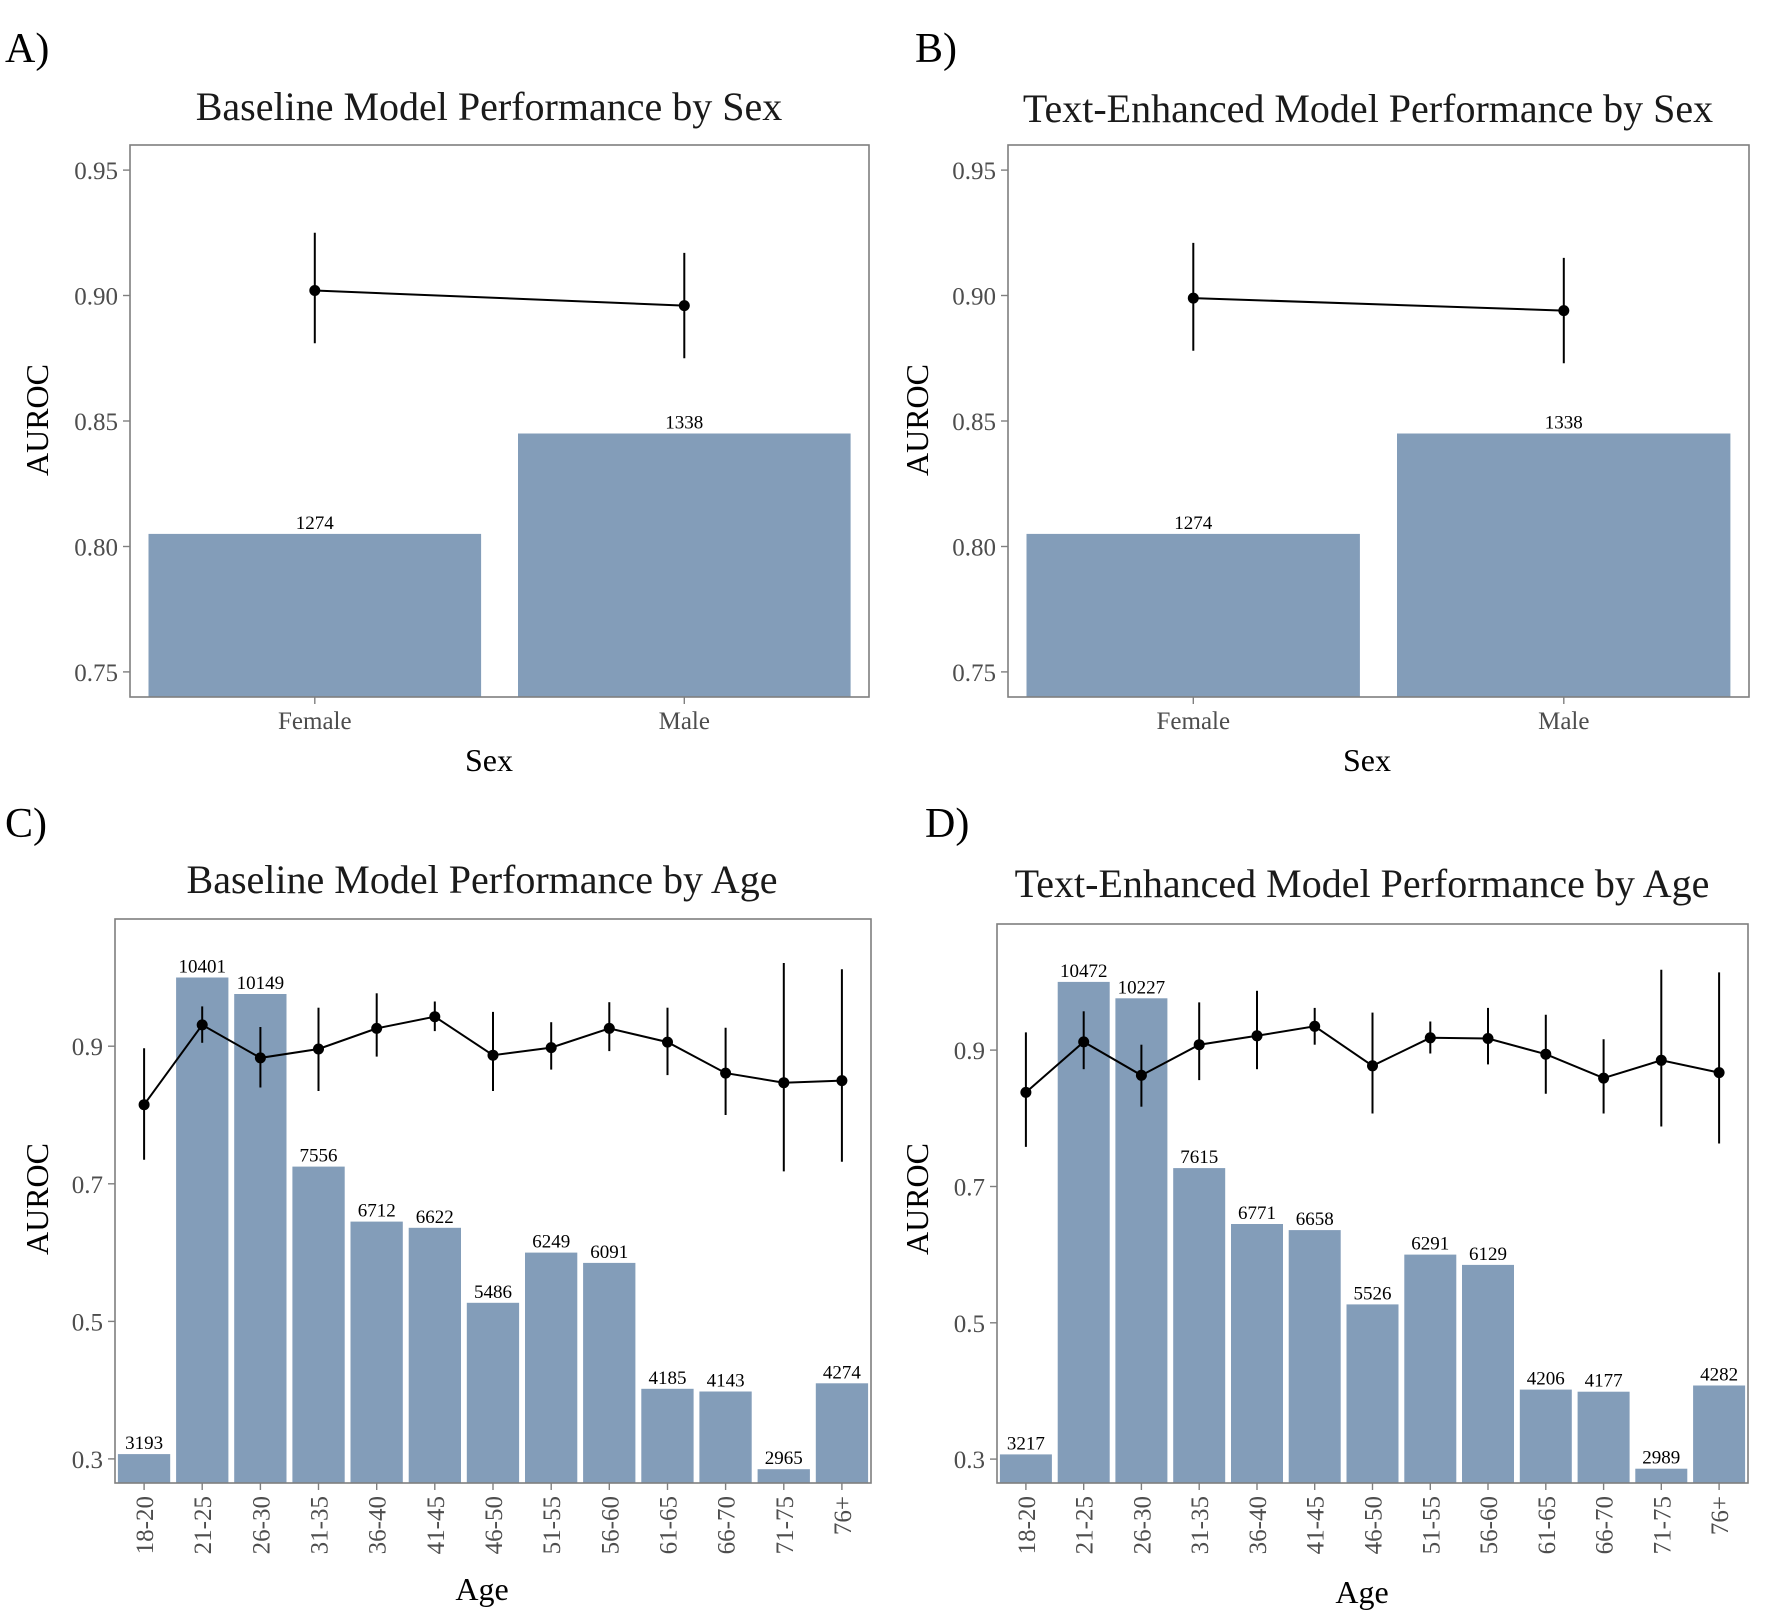 The width and height of the screenshot is (1774, 1618). Describe the element at coordinates (315, 615) in the screenshot. I see `bar-Female` at that location.